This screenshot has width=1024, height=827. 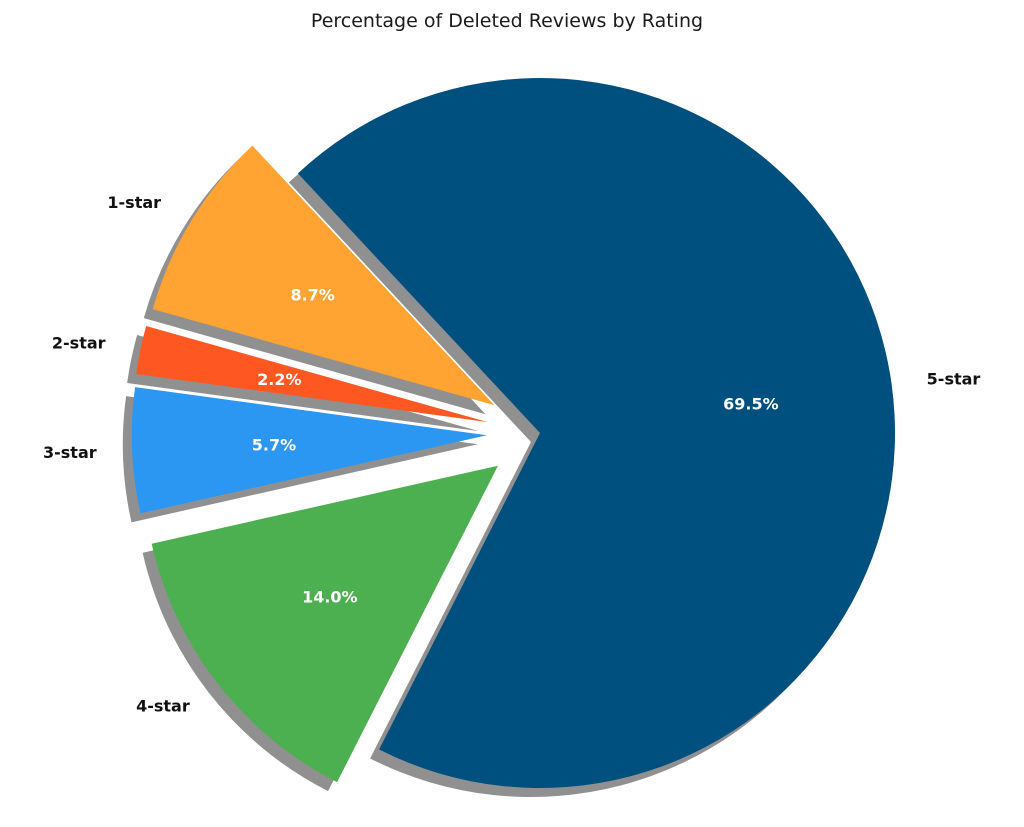 I want to click on slice-label-3-star: 3-star, so click(x=70, y=452).